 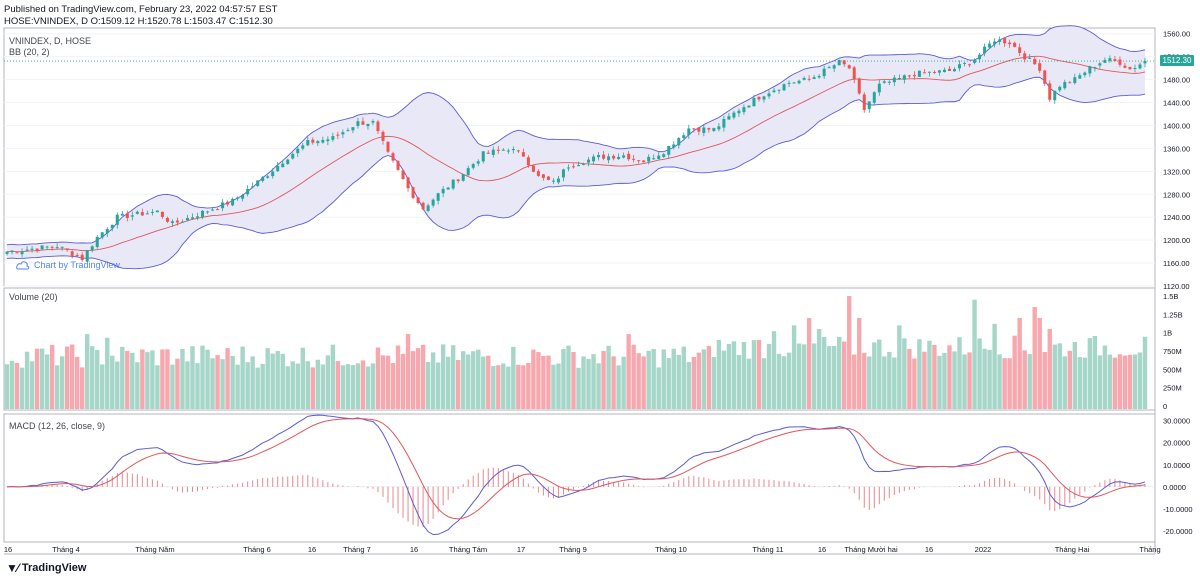 I want to click on y-tick-label: 20.0000, so click(x=1176, y=443).